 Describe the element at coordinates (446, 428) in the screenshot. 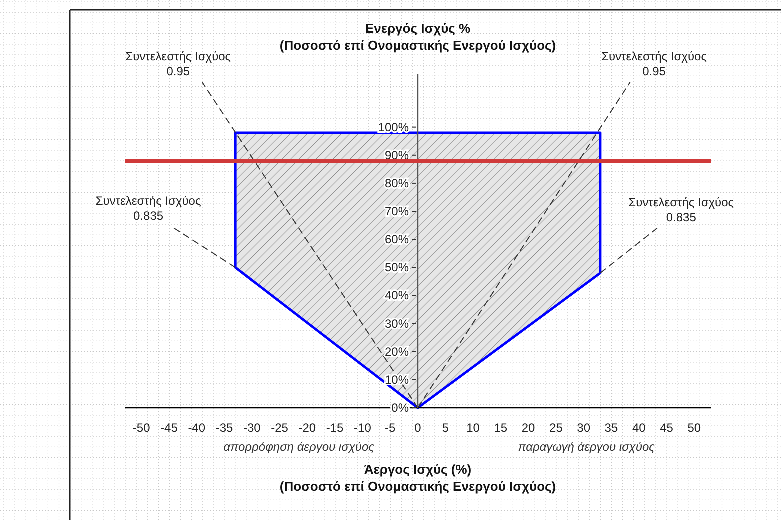

I see `x-tick-label: 5` at that location.